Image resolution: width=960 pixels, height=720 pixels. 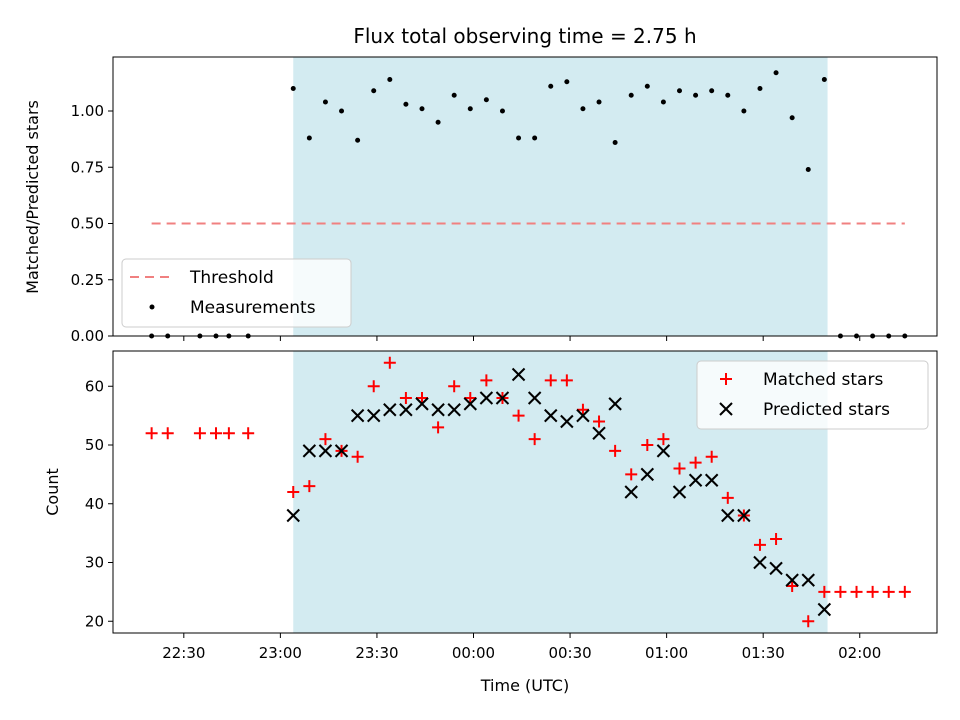 I want to click on bottom-x-axis: 22:30 23:00 23:30 00:00 00:30 01:00 01:30 02:00, so click(x=521, y=647).